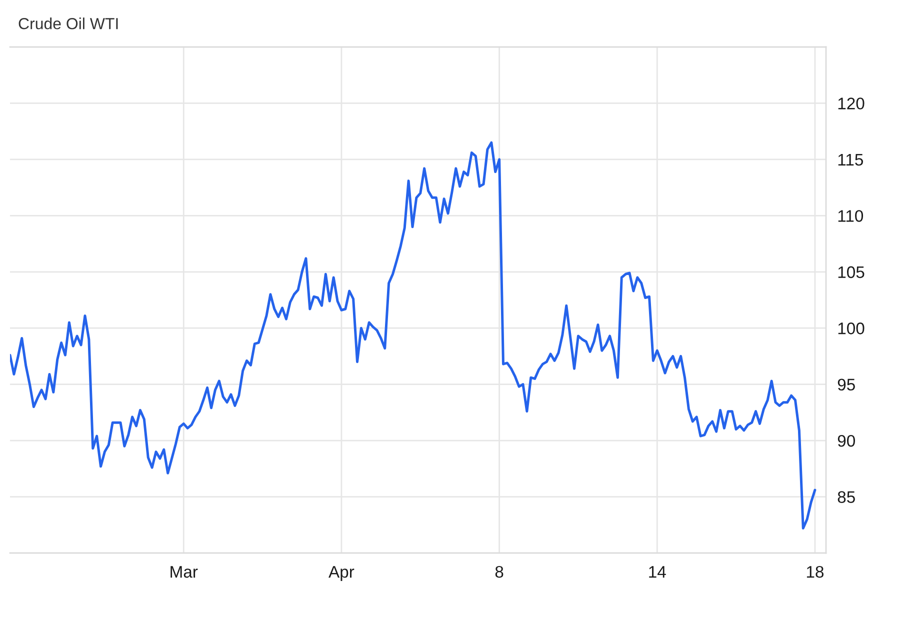  What do you see at coordinates (851, 272) in the screenshot?
I see `y-tick-label: 105` at bounding box center [851, 272].